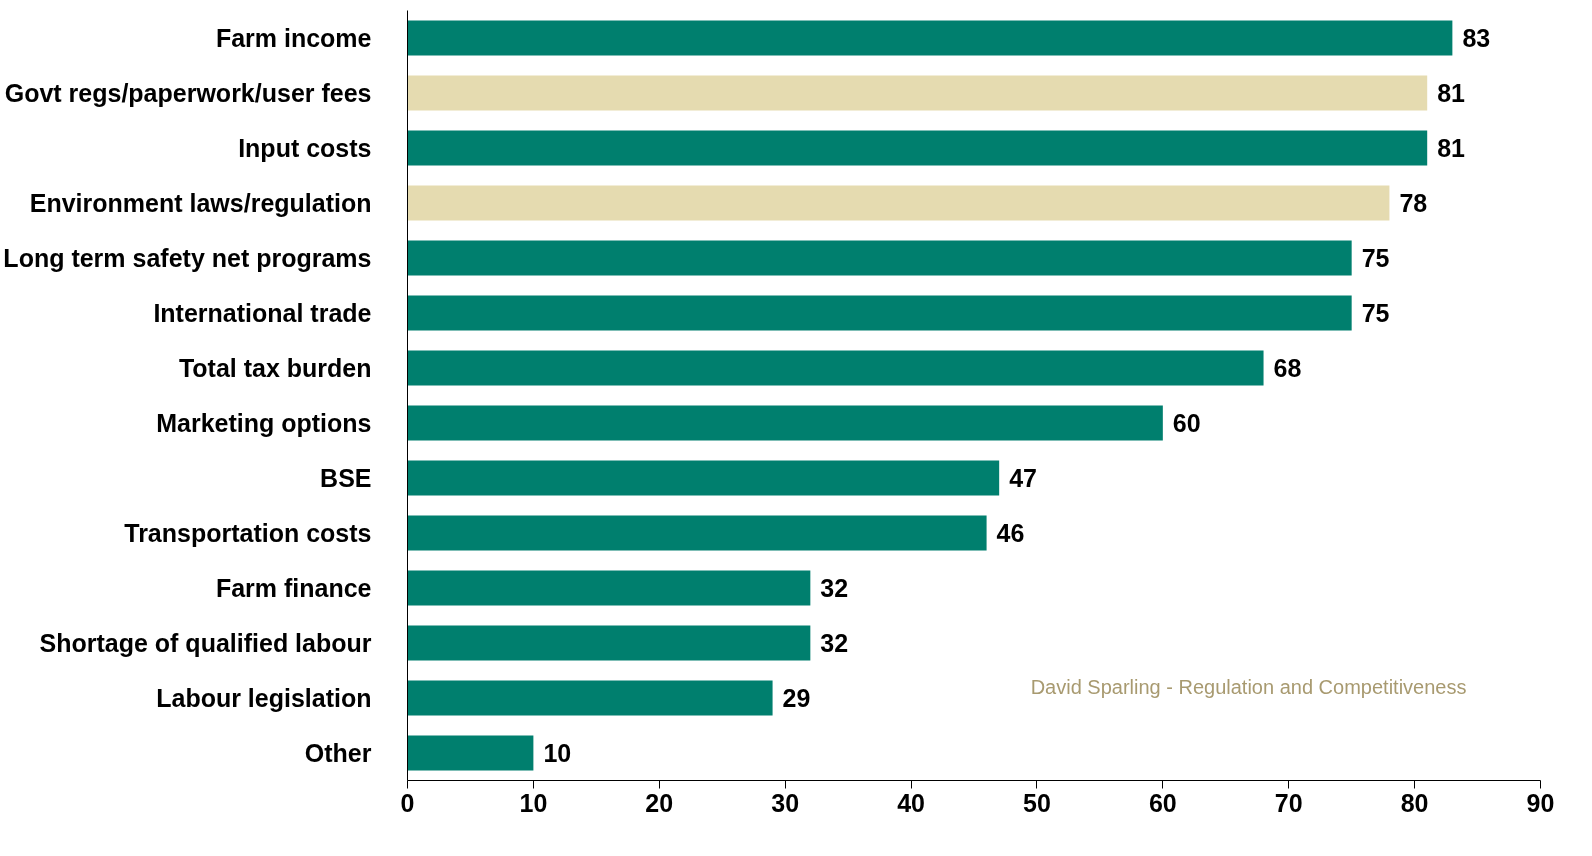  I want to click on y-tick-label: Other, so click(338, 753).